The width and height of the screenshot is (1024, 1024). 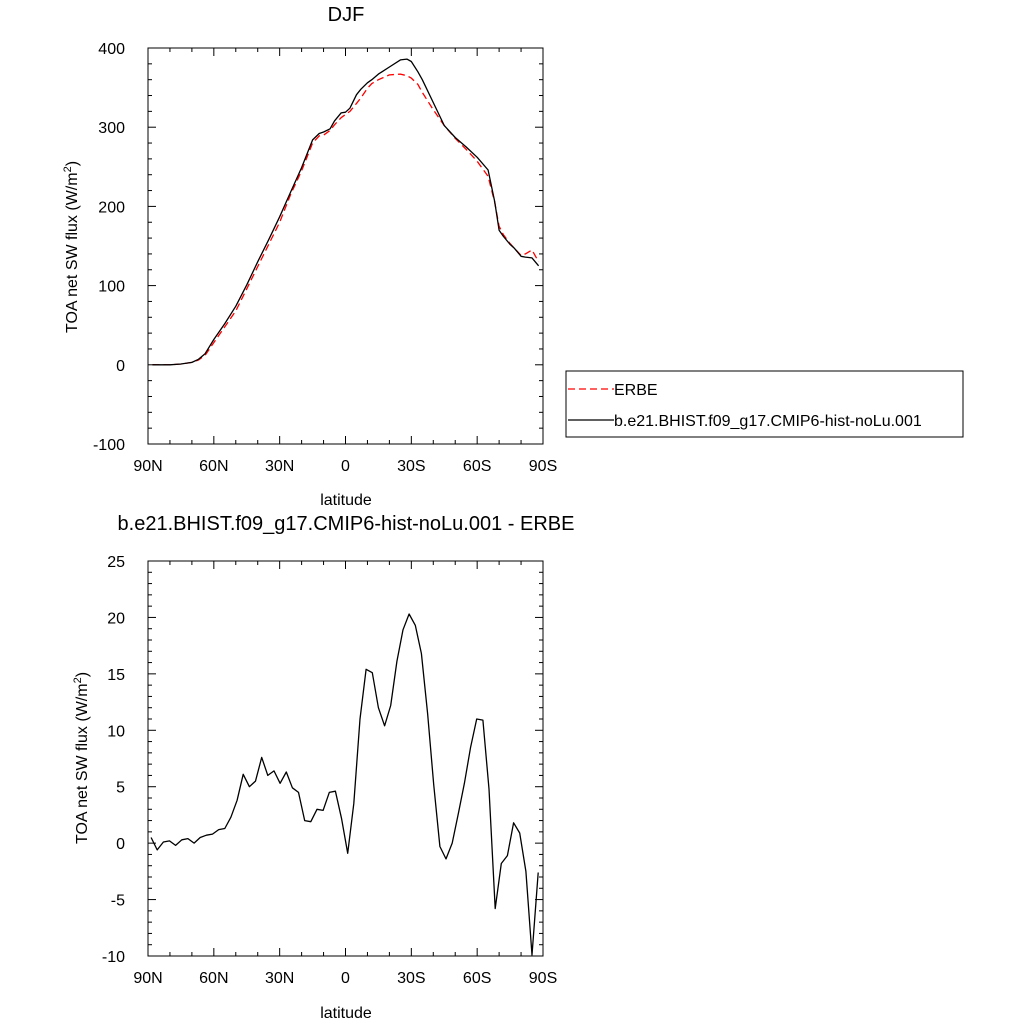 What do you see at coordinates (636, 390) in the screenshot?
I see `legend-label-erbe: ERBE` at bounding box center [636, 390].